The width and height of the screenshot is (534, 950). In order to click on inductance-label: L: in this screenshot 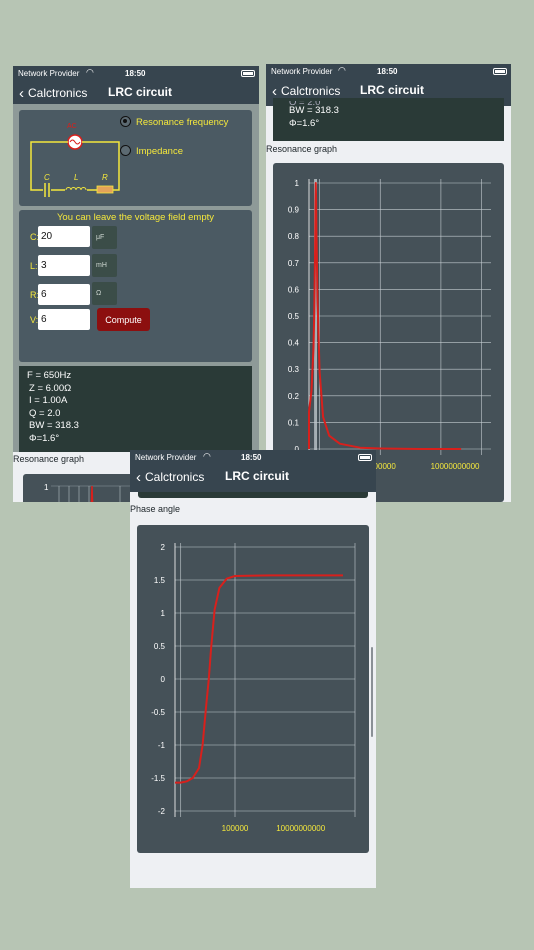, I will do `click(34, 266)`.